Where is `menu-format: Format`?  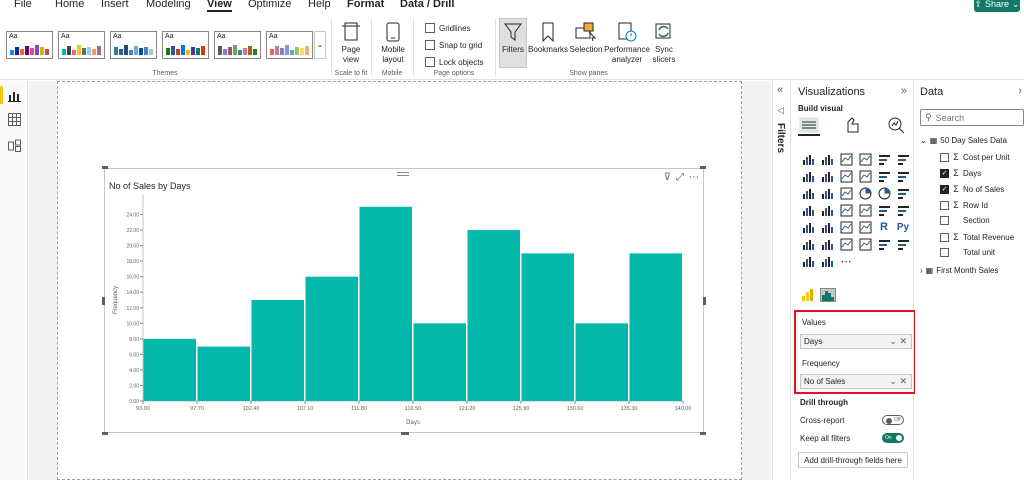 menu-format: Format is located at coordinates (366, 5).